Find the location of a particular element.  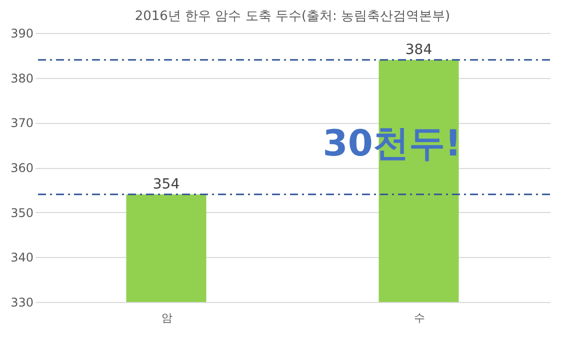

y-tick-label: 340 is located at coordinates (22, 257).